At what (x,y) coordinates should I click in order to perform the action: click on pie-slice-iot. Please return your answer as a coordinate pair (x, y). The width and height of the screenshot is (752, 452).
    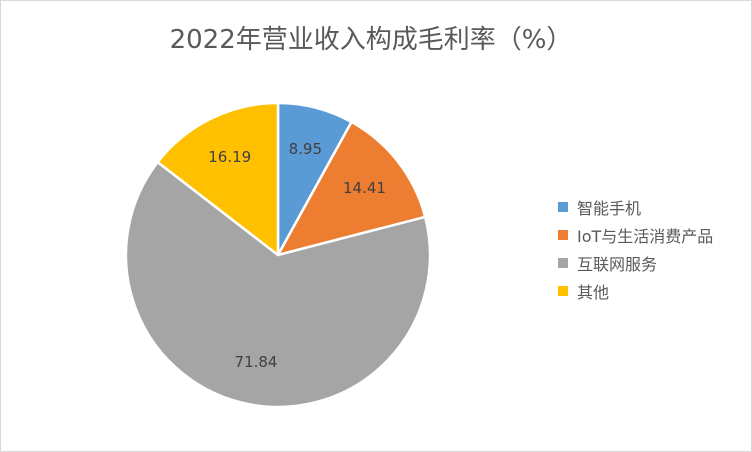
    Looking at the image, I should click on (351, 188).